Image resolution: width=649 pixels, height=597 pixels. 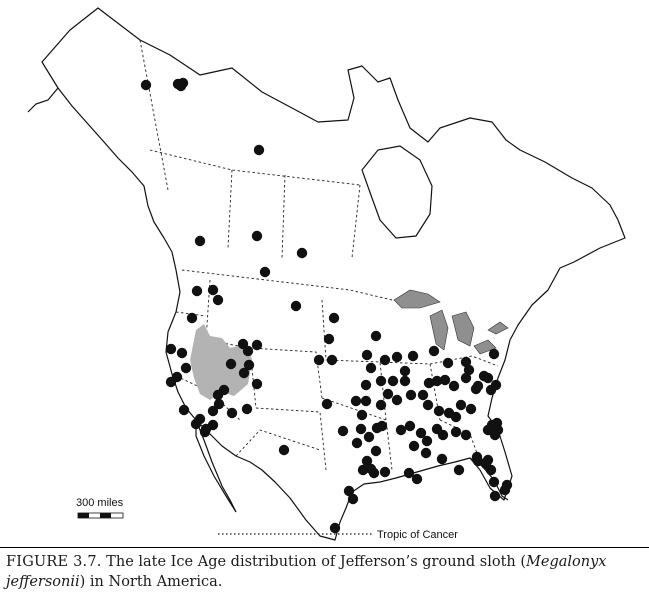 I want to click on hudson-bay, so click(x=397, y=192).